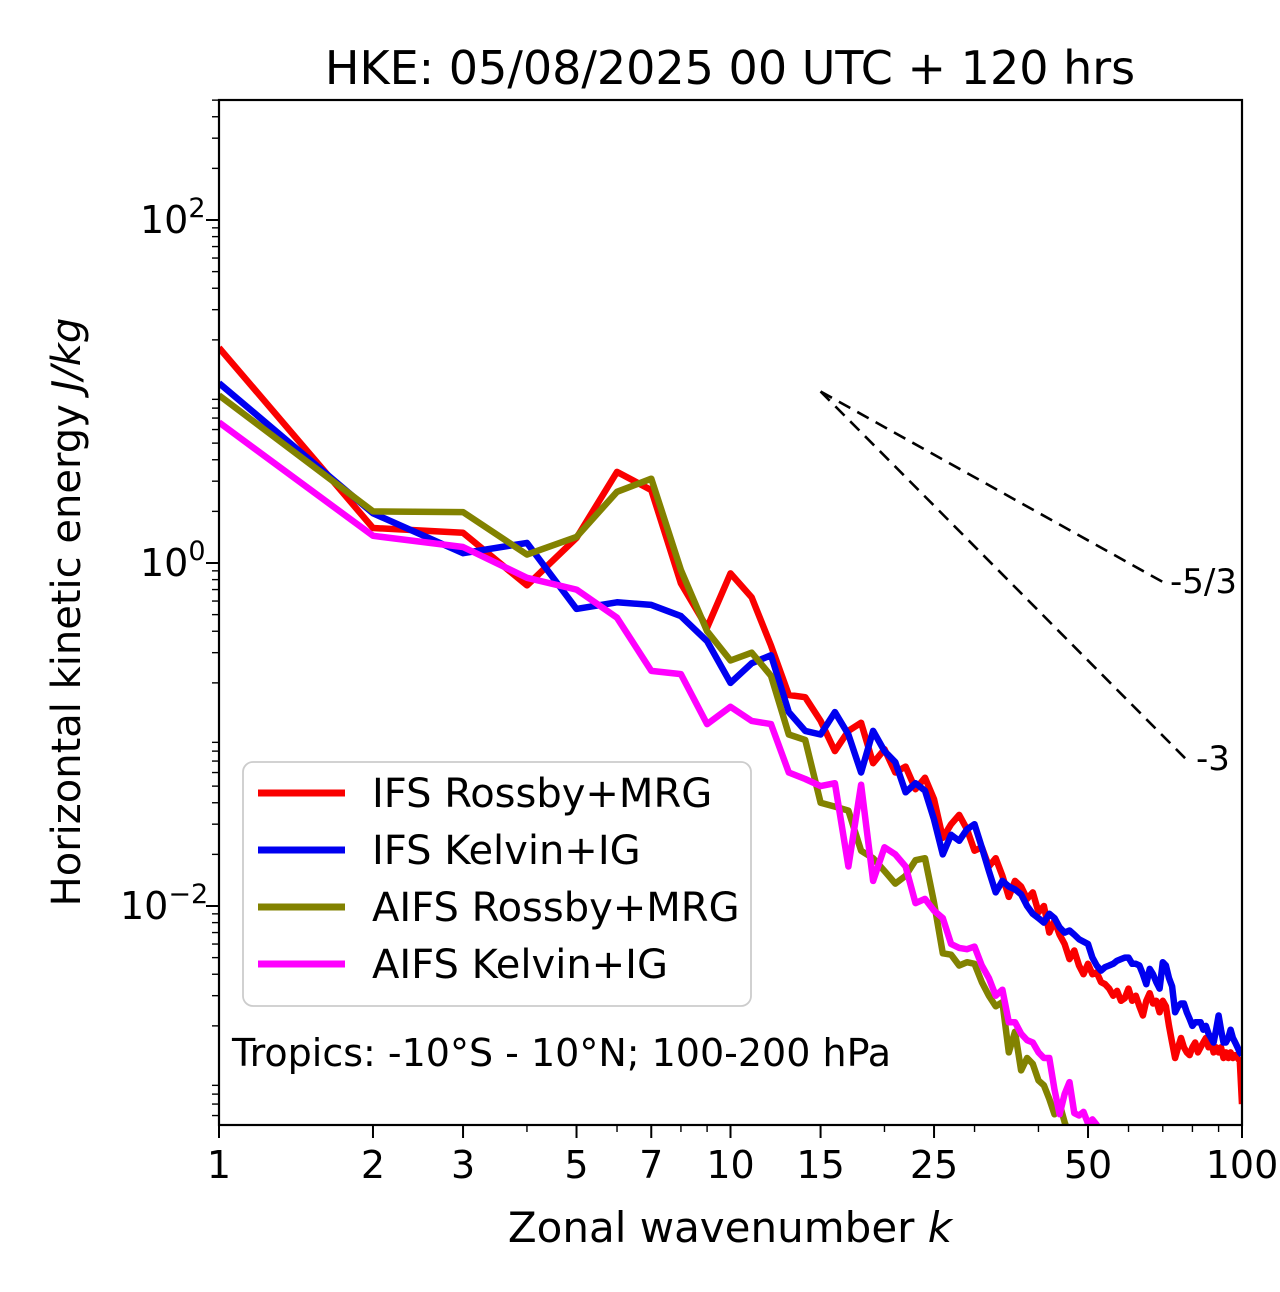 The image size is (1280, 1292). What do you see at coordinates (520, 965) in the screenshot?
I see `legend-label: AIFS Kelvin+IG` at bounding box center [520, 965].